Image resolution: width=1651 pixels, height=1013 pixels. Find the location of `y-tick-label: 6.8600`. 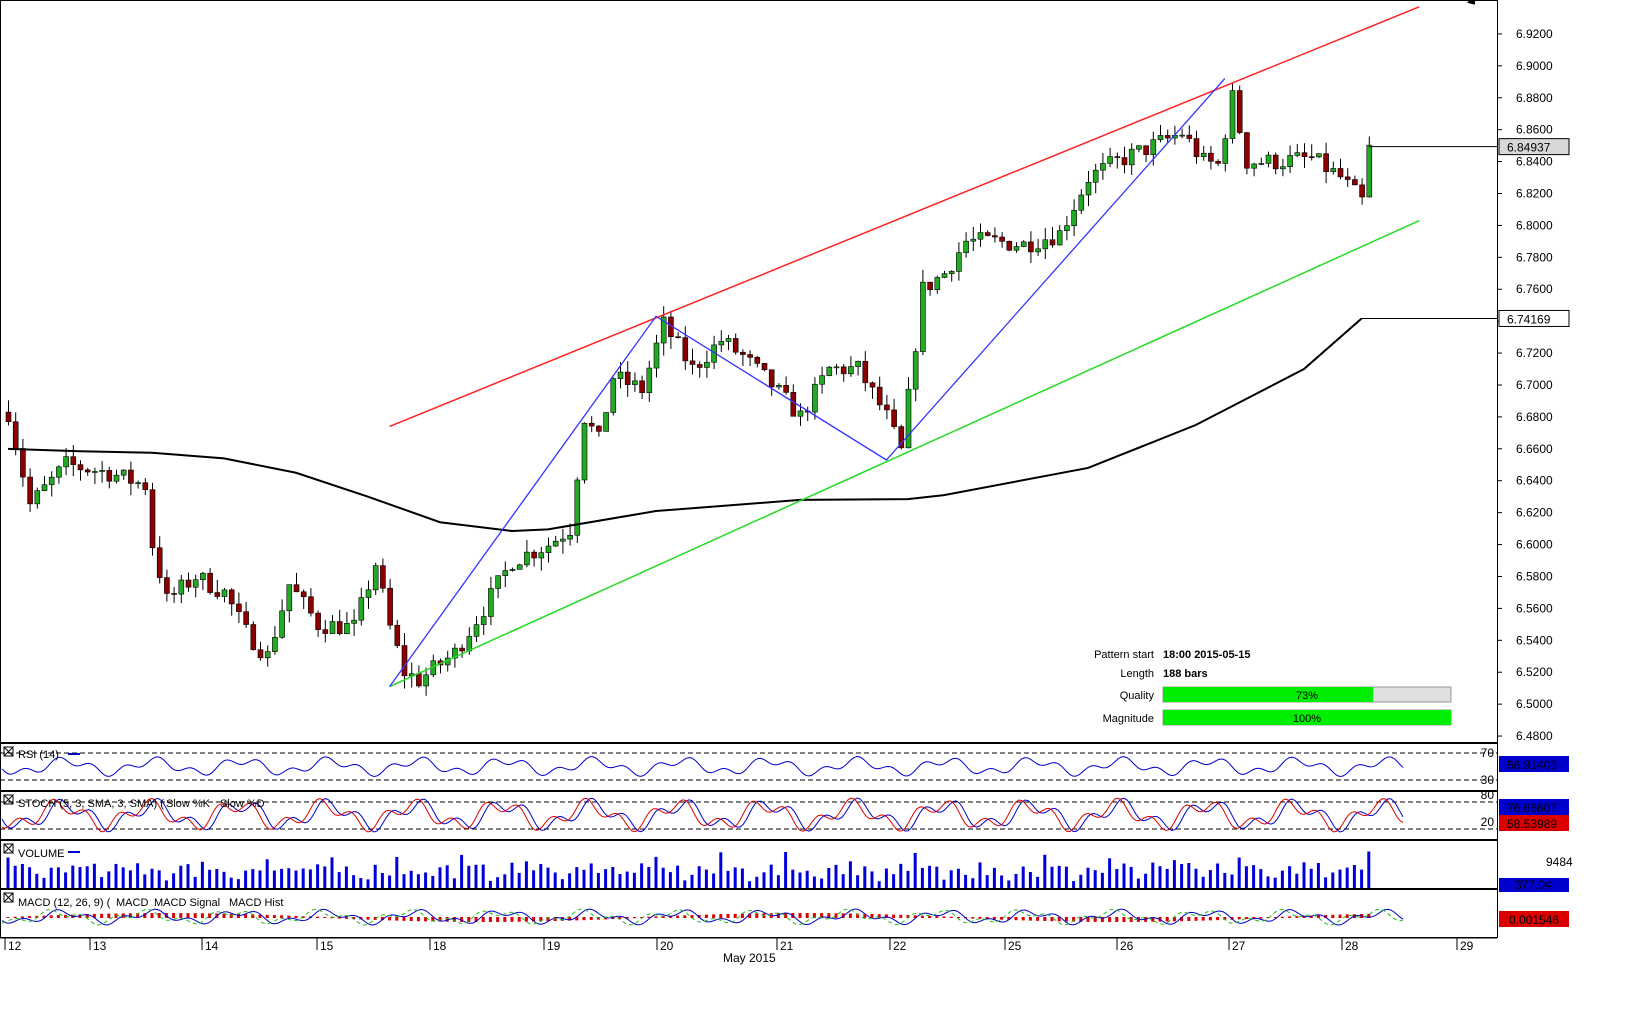

y-tick-label: 6.8600 is located at coordinates (1534, 130).